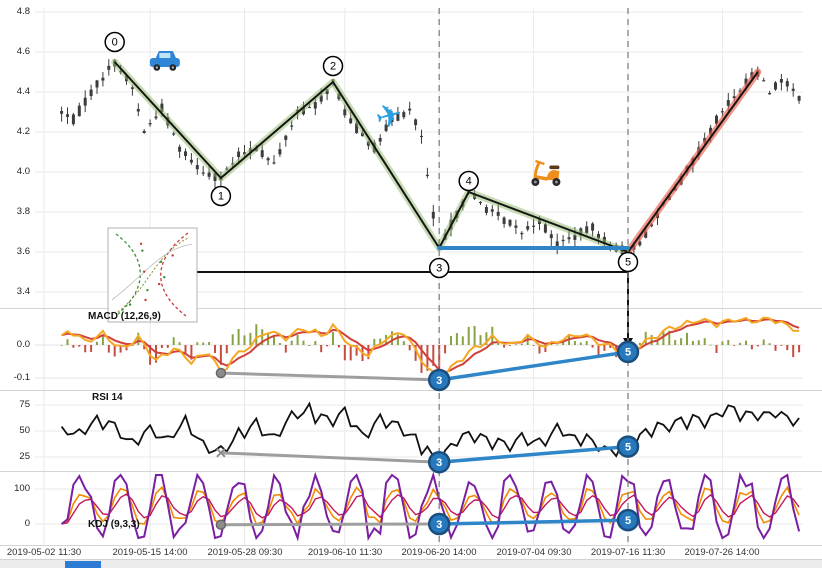  Describe the element at coordinates (21, 377) in the screenshot. I see `macd-axis-label: -0.1` at that location.